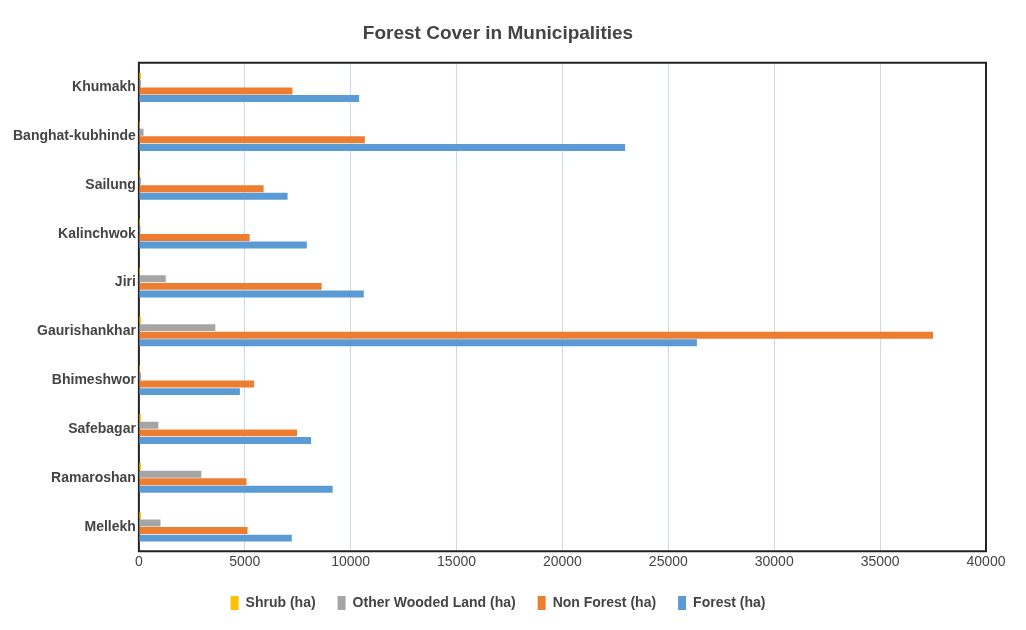 This screenshot has height=630, width=1026. What do you see at coordinates (457, 561) in the screenshot?
I see `x-tick-label: 15000` at bounding box center [457, 561].